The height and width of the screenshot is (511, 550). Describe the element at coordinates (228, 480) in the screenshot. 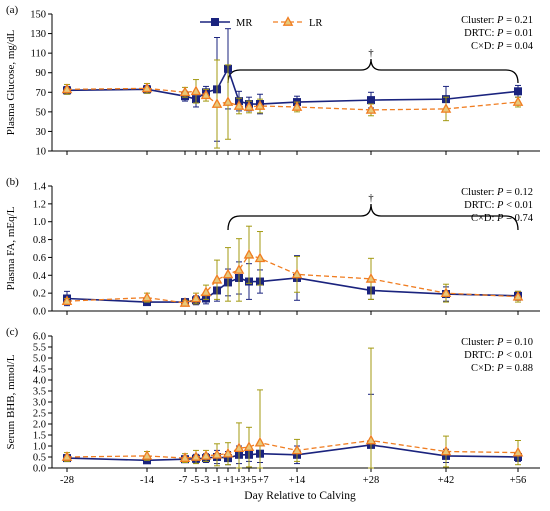

I see `x-tick-label: +1` at that location.